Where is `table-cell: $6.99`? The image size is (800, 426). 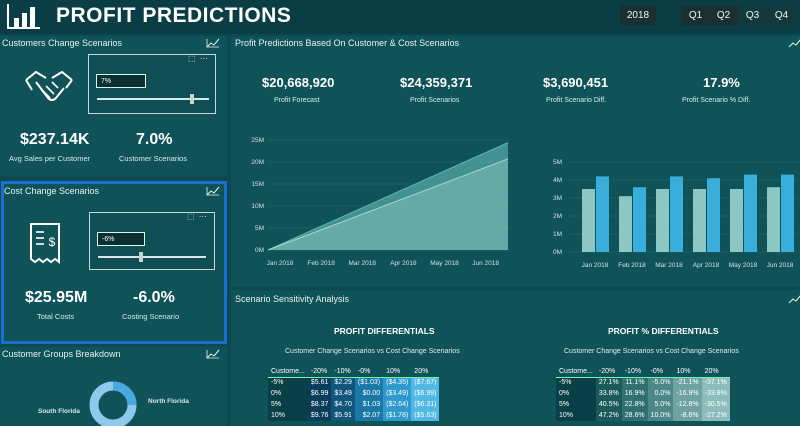
table-cell: $6.99 is located at coordinates (319, 393).